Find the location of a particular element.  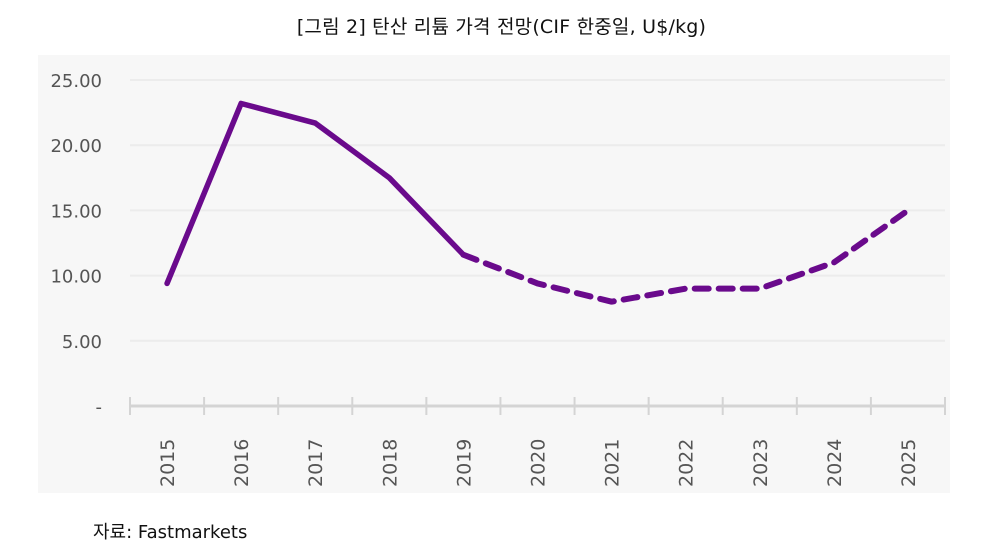

y-tick-label: 5.00 is located at coordinates (82, 342).